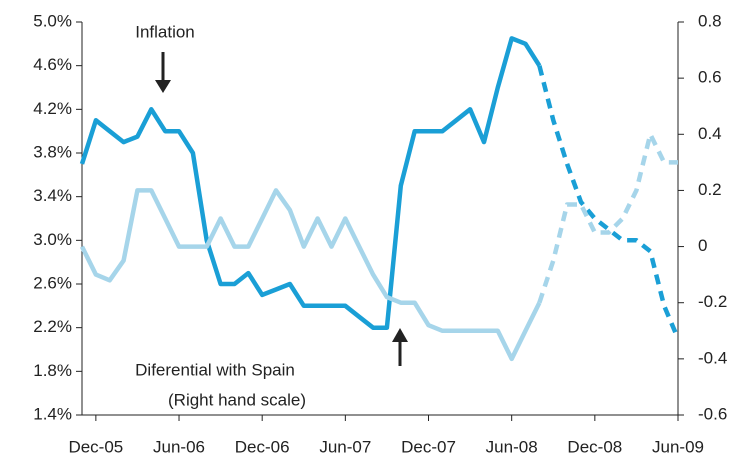 This screenshot has width=732, height=464. What do you see at coordinates (52, 108) in the screenshot?
I see `y-tick-label: 4.2%` at bounding box center [52, 108].